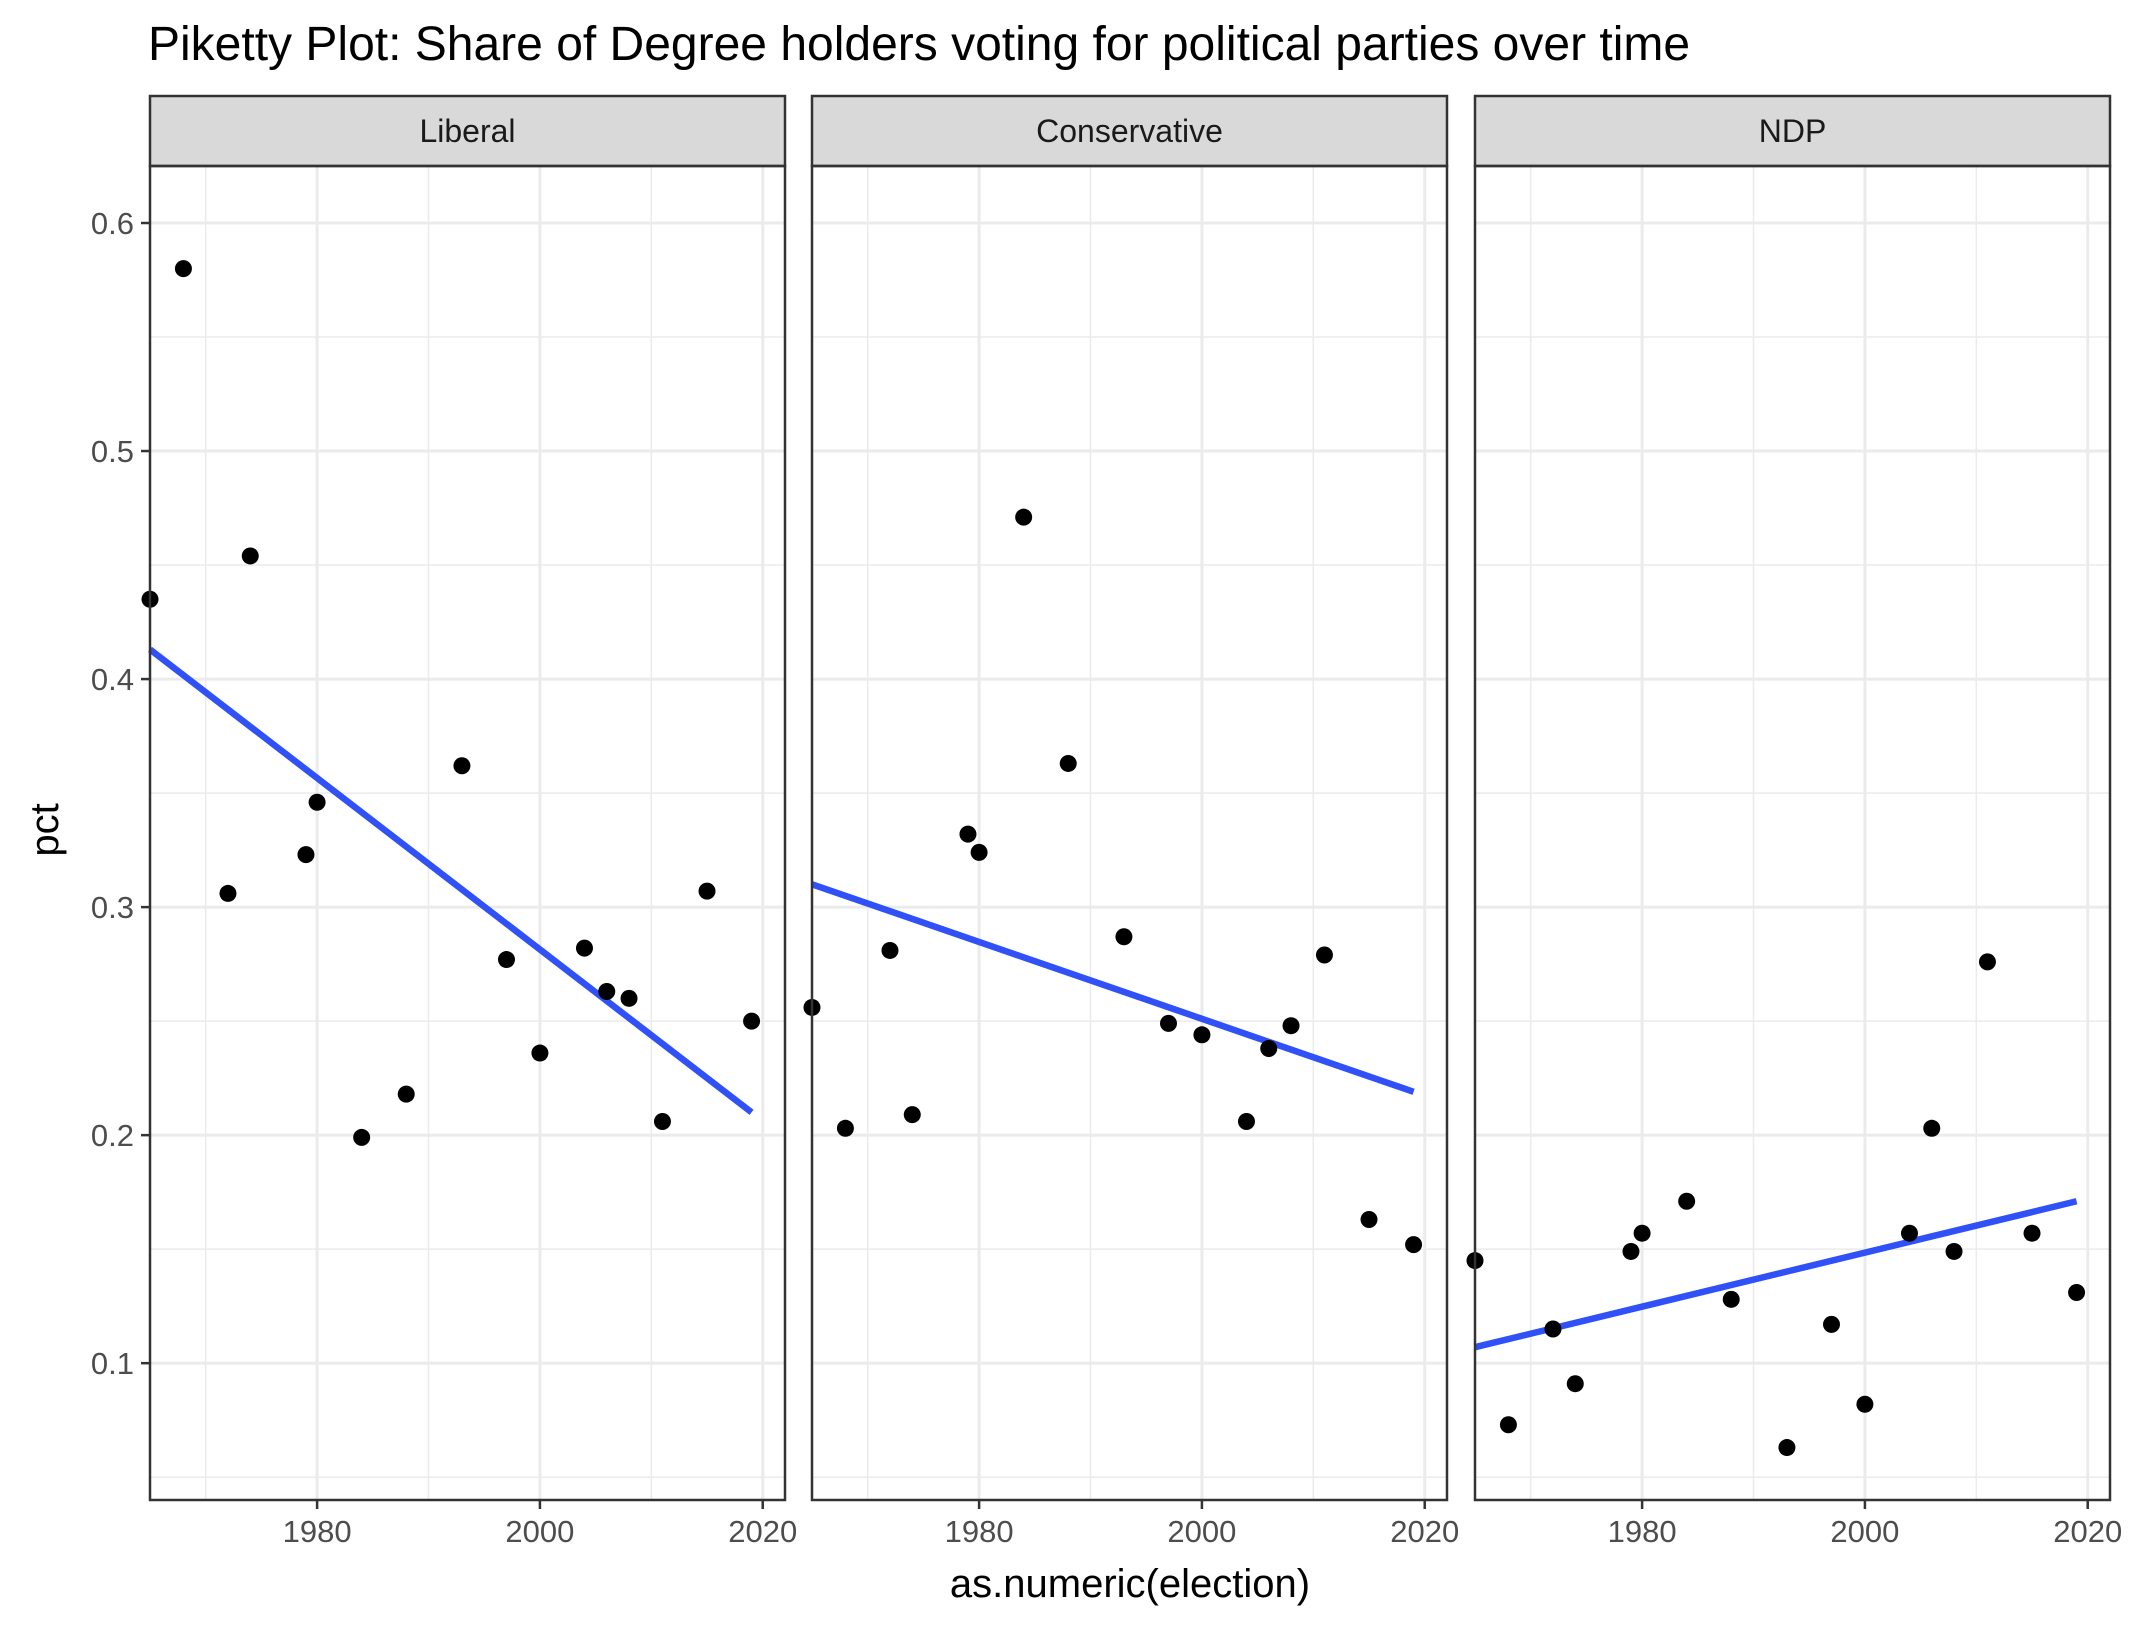 The height and width of the screenshot is (1638, 2137). What do you see at coordinates (1130, 1584) in the screenshot?
I see `x-axis-title: as.numeric(election)` at bounding box center [1130, 1584].